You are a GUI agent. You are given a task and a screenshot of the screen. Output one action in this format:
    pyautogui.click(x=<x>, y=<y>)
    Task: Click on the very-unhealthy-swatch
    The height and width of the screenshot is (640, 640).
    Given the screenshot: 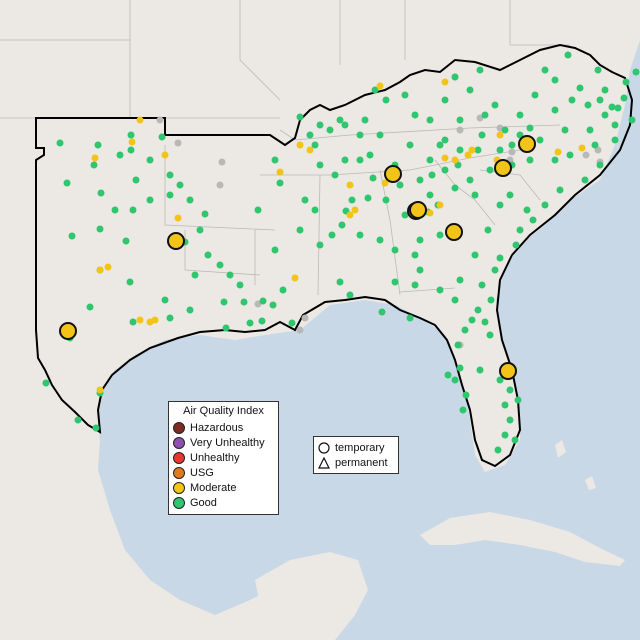 What is the action you would take?
    pyautogui.click(x=179, y=443)
    